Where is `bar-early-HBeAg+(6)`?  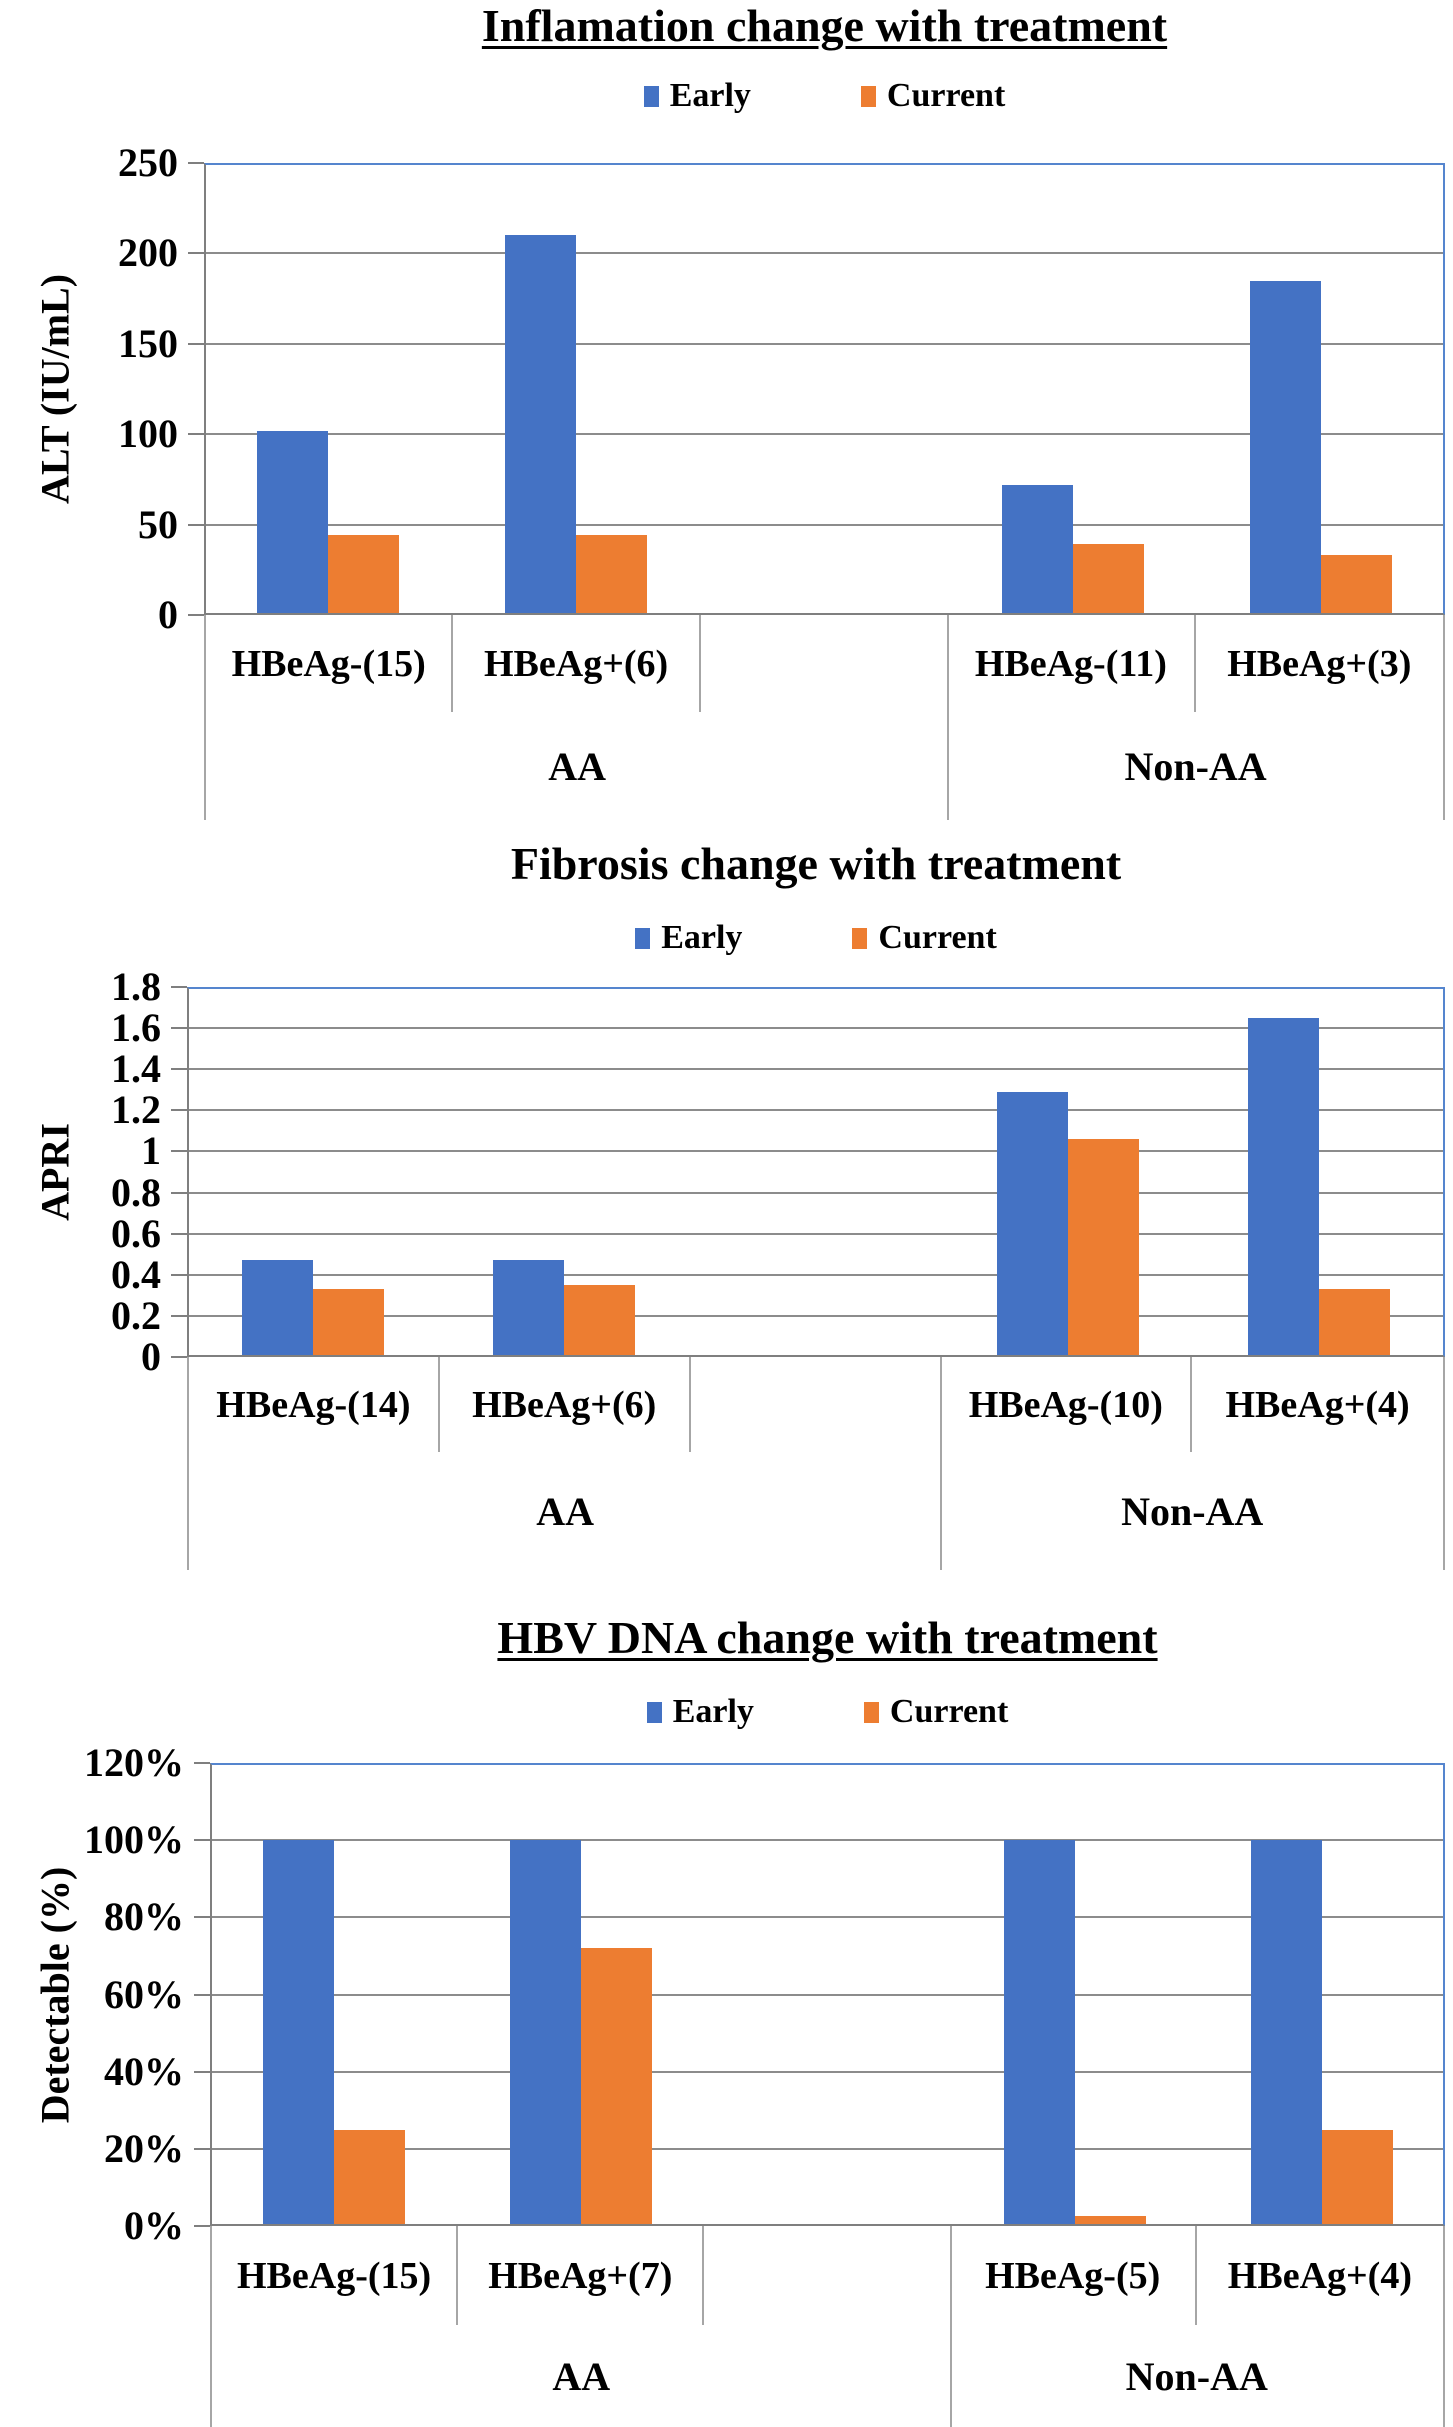
bar-early-HBeAg+(6) is located at coordinates (541, 425).